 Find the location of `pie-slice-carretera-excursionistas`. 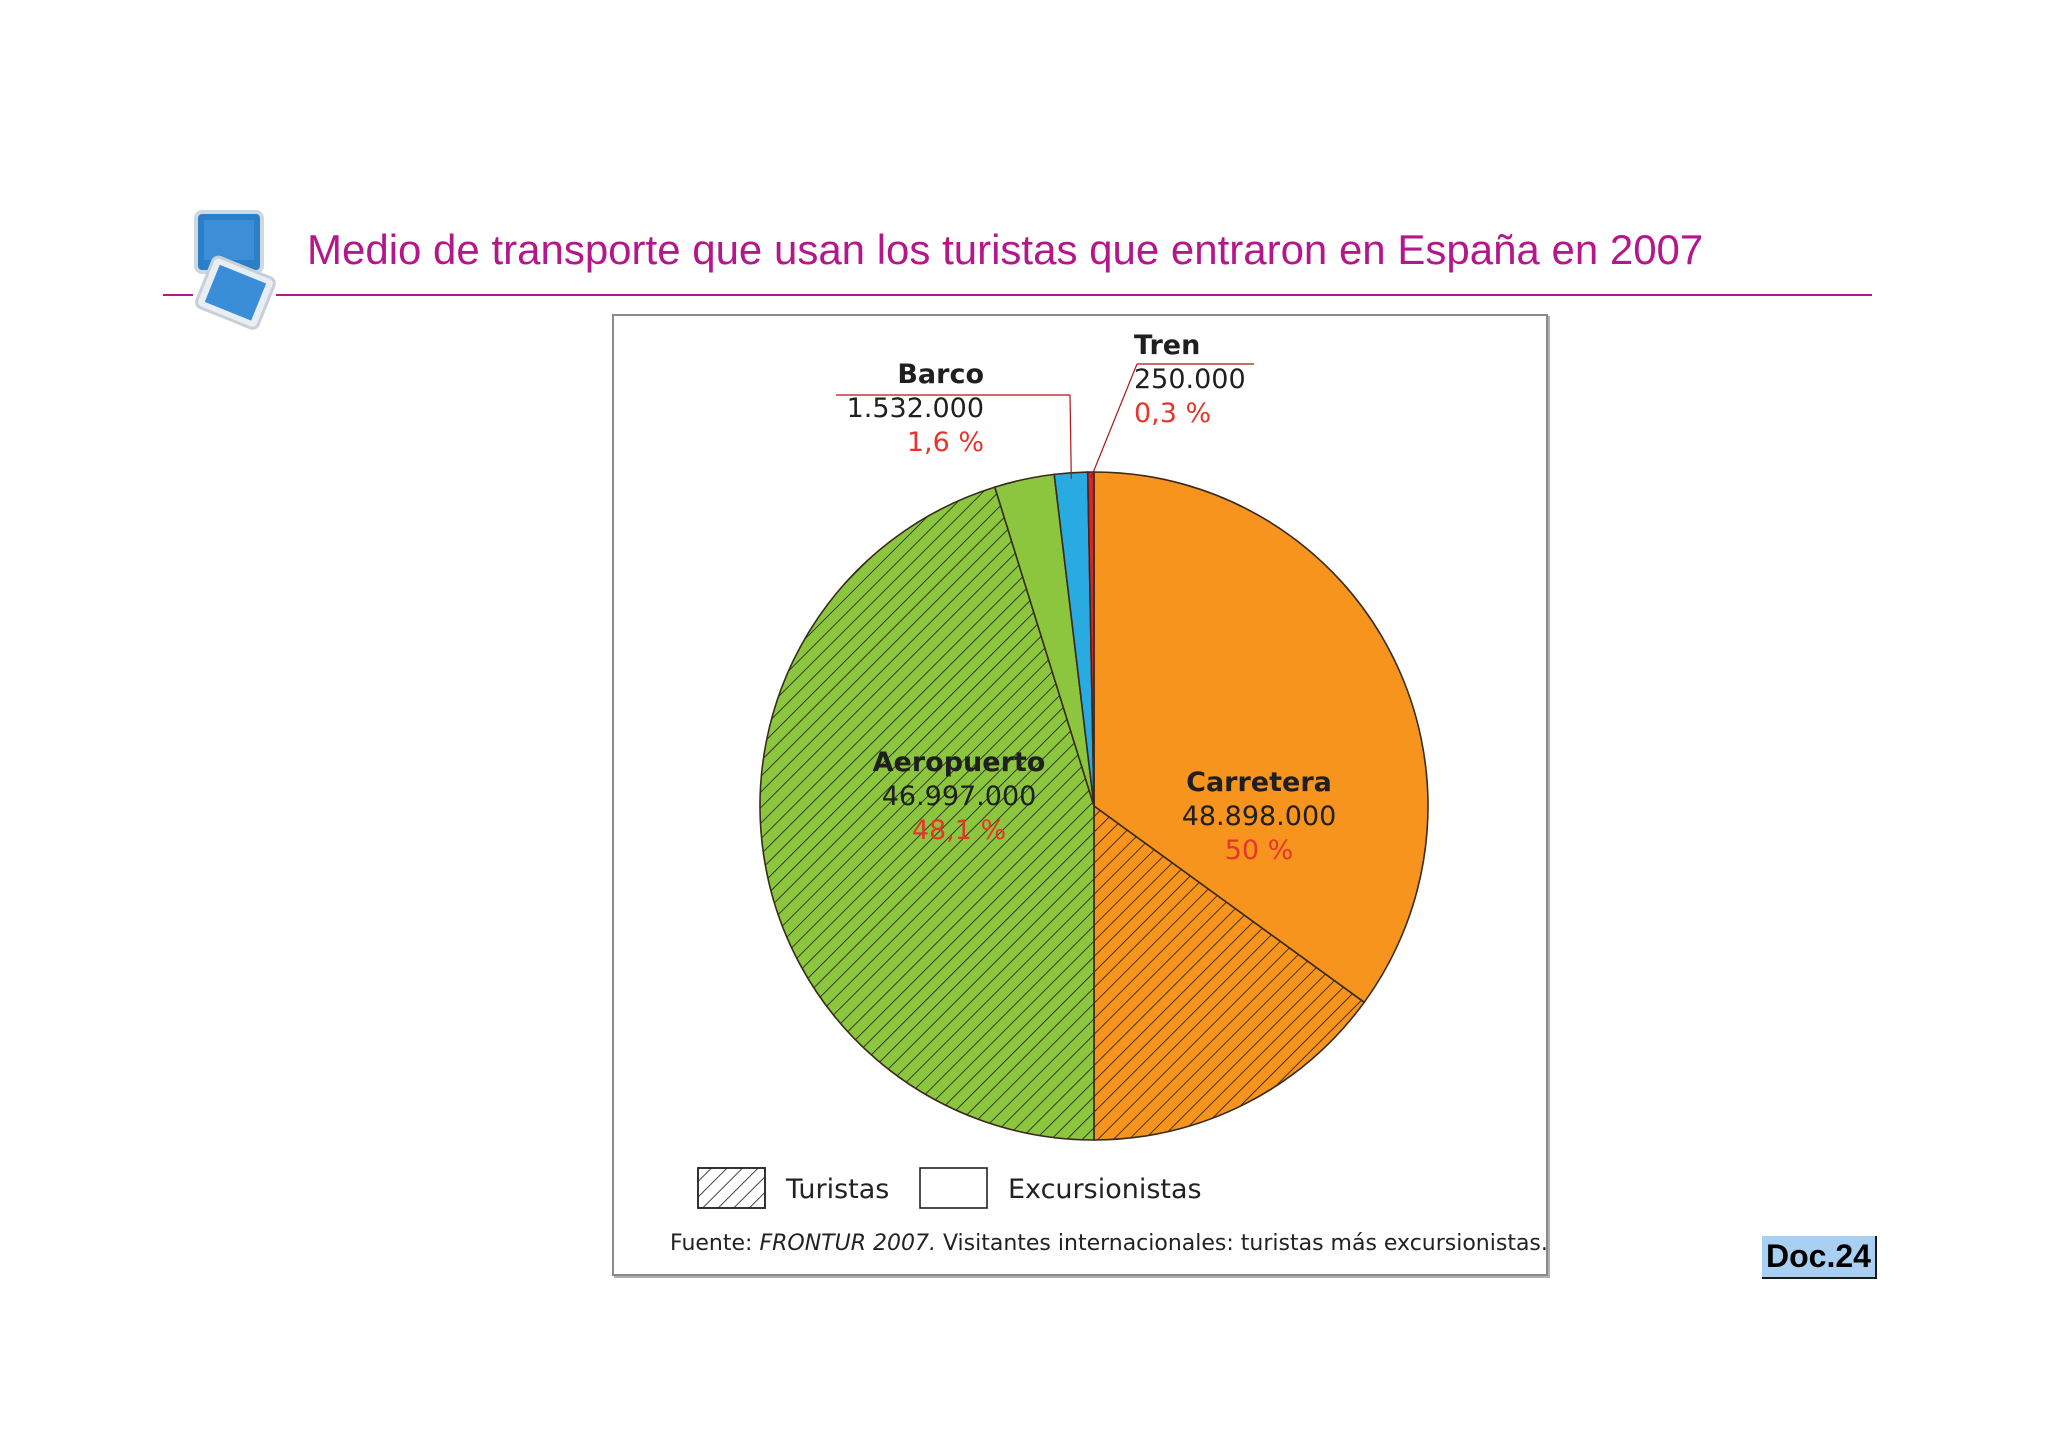

pie-slice-carretera-excursionistas is located at coordinates (1261, 737).